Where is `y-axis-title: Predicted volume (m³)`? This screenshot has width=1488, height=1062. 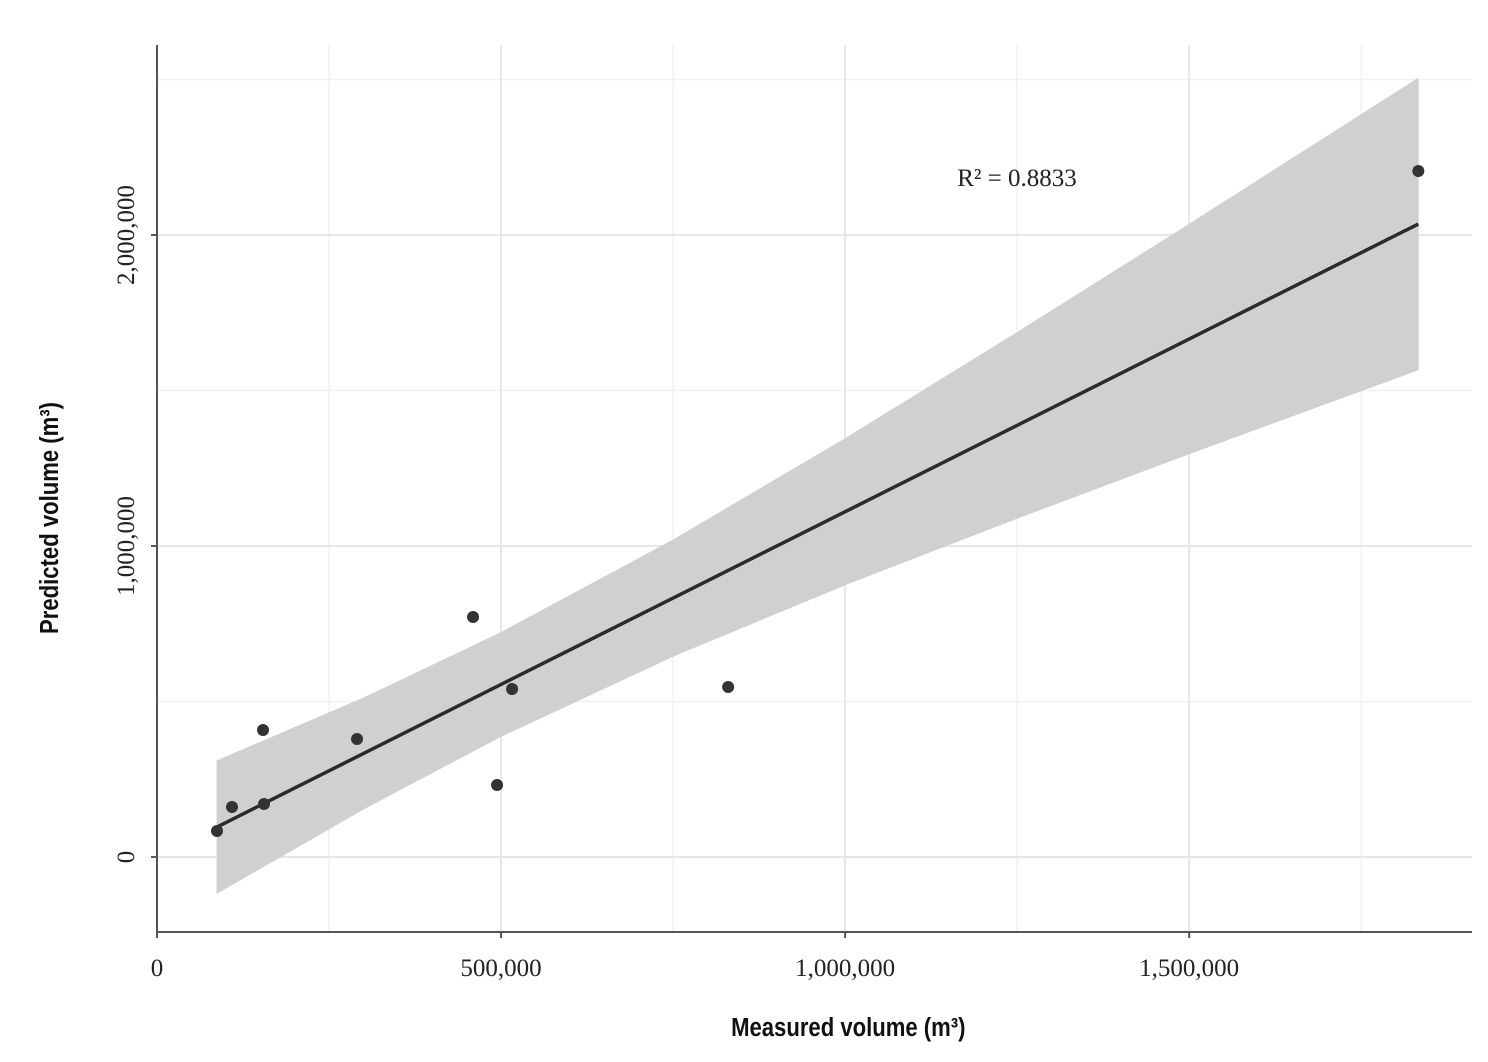 y-axis-title: Predicted volume (m³) is located at coordinates (49, 518).